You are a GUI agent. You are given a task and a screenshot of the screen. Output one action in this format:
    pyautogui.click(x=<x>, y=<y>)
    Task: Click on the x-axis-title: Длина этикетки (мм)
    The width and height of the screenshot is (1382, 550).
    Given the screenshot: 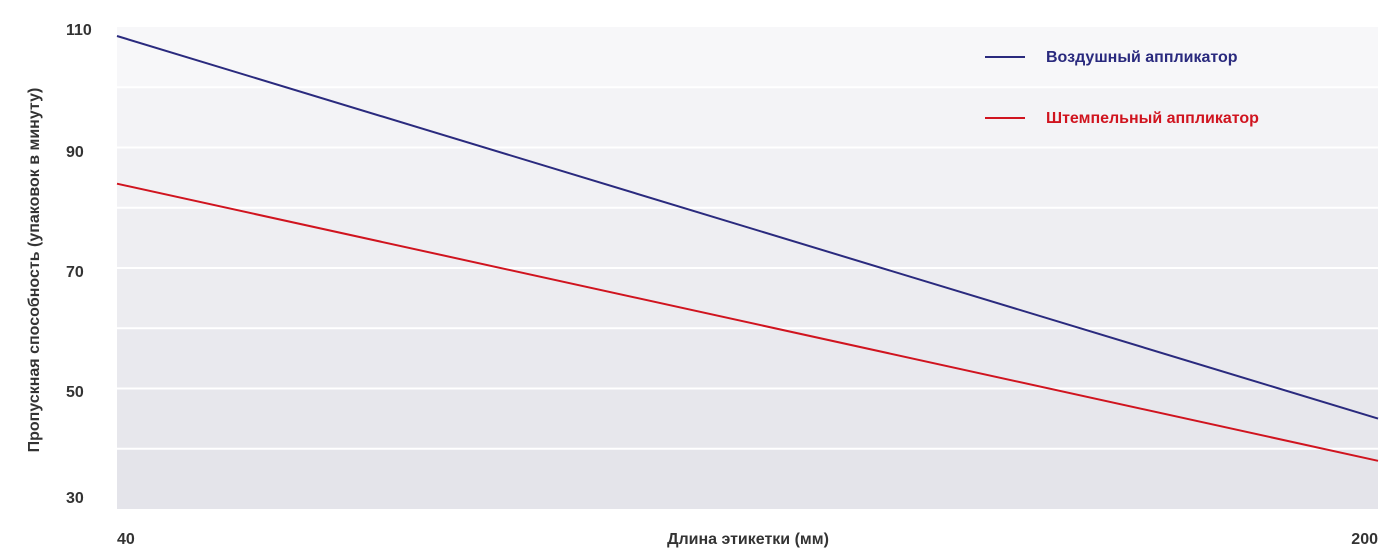 What is the action you would take?
    pyautogui.click(x=748, y=539)
    